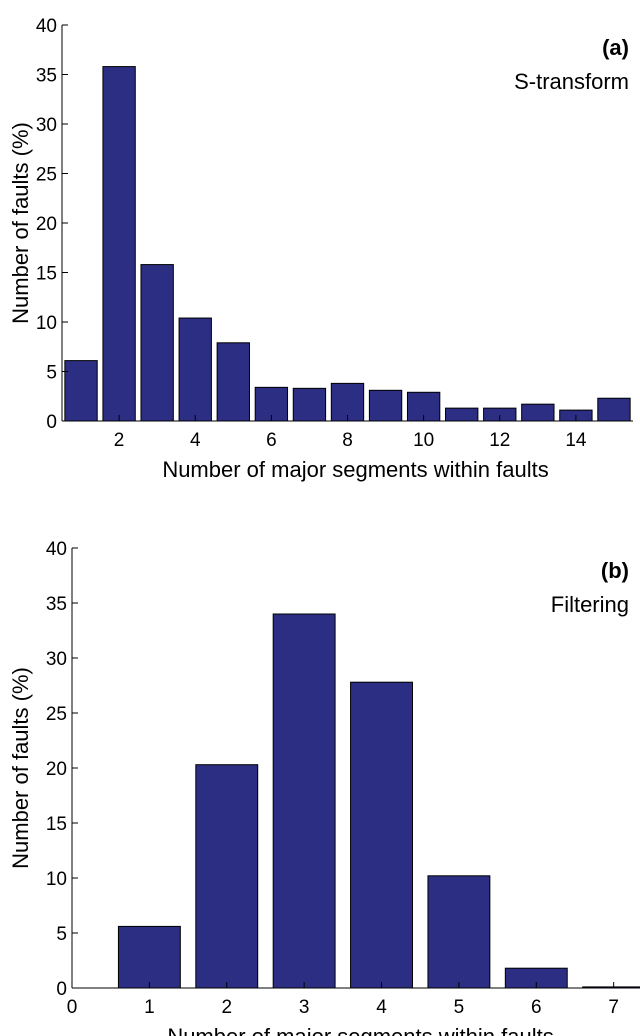  I want to click on panel-letter: (b), so click(615, 570).